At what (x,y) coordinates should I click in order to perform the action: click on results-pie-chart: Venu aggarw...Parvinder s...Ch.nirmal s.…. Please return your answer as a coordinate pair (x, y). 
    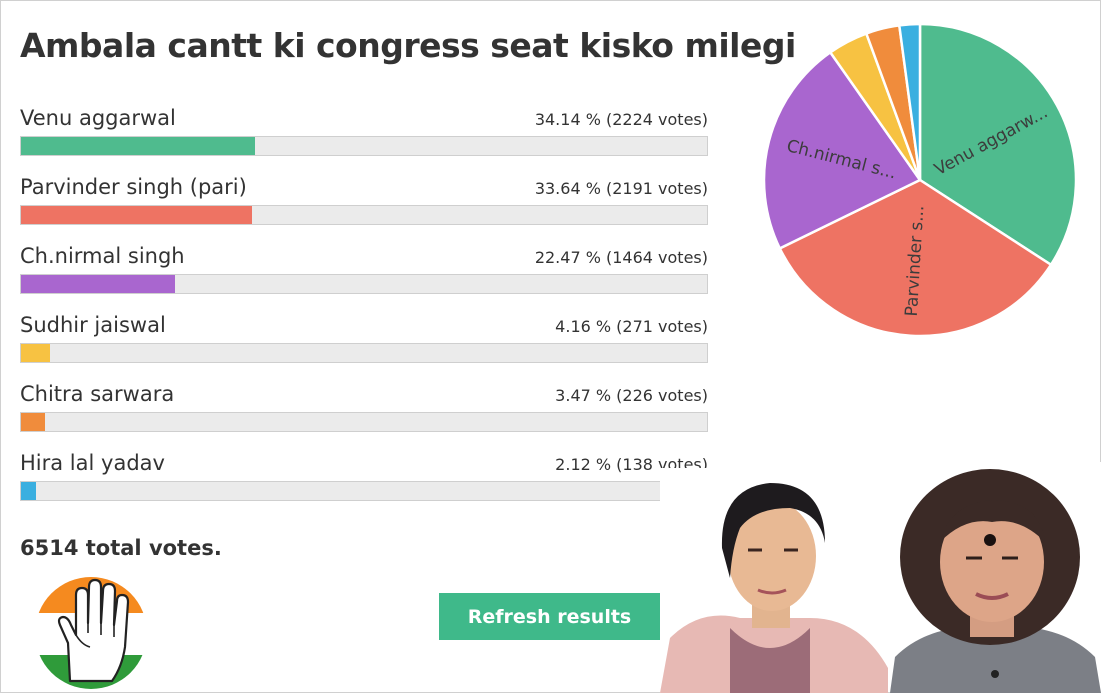
    Looking at the image, I should click on (920, 180).